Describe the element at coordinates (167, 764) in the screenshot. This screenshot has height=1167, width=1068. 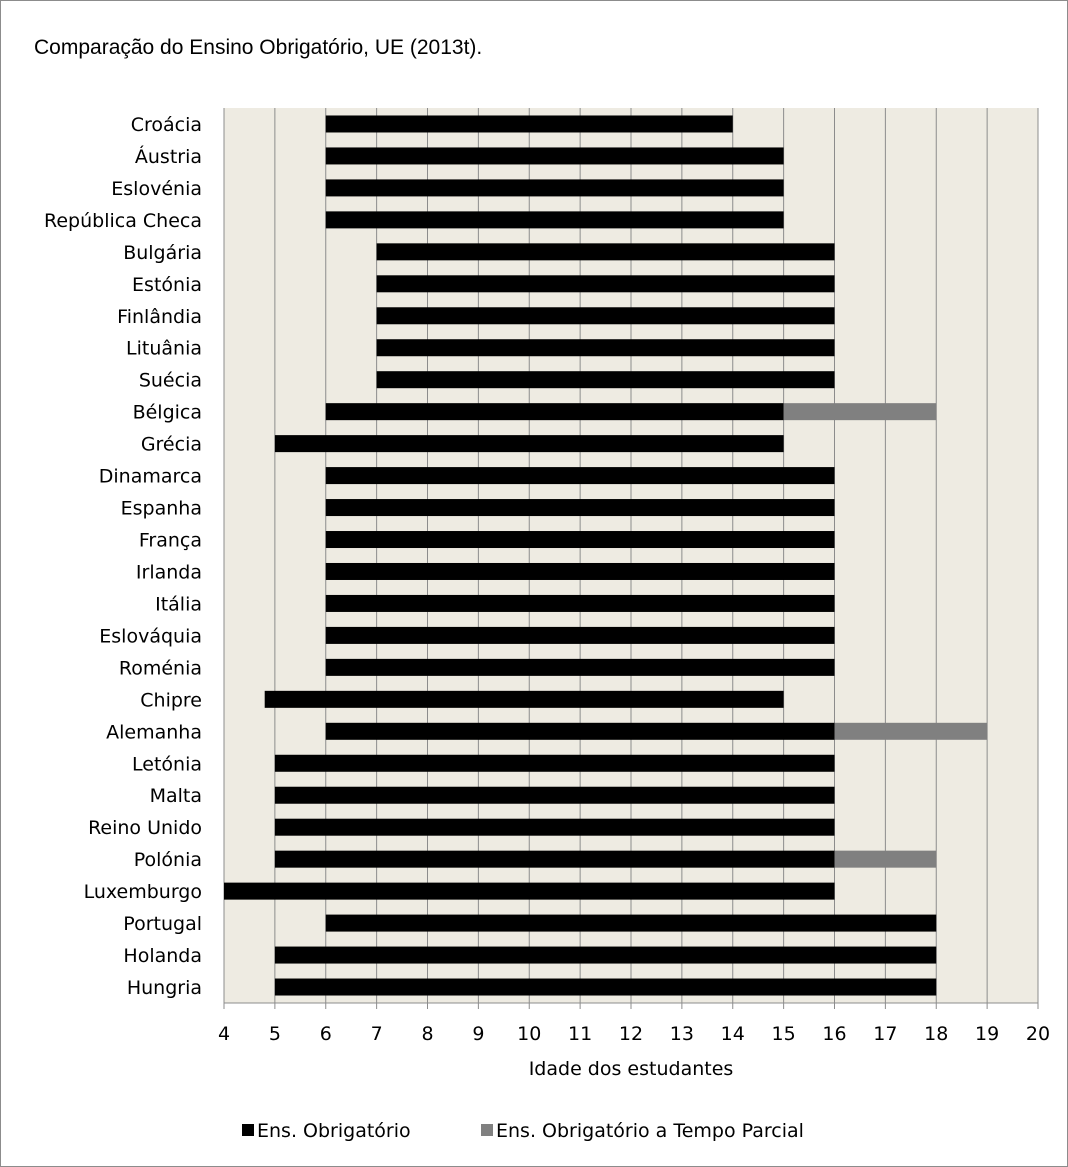
I see `category-label: Letónia` at that location.